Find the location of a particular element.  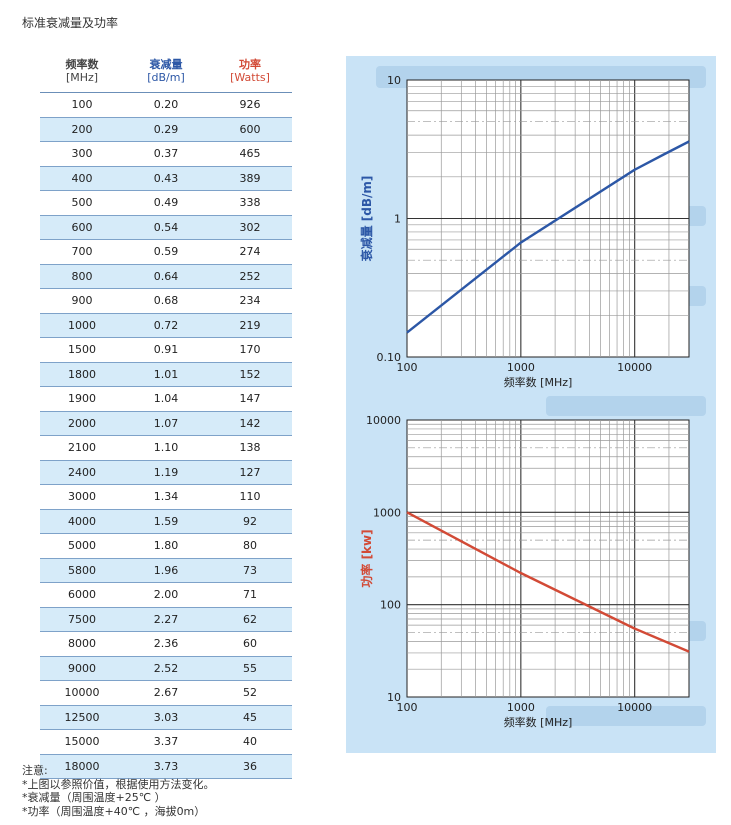

cell-frequency: 100 is located at coordinates (82, 104).